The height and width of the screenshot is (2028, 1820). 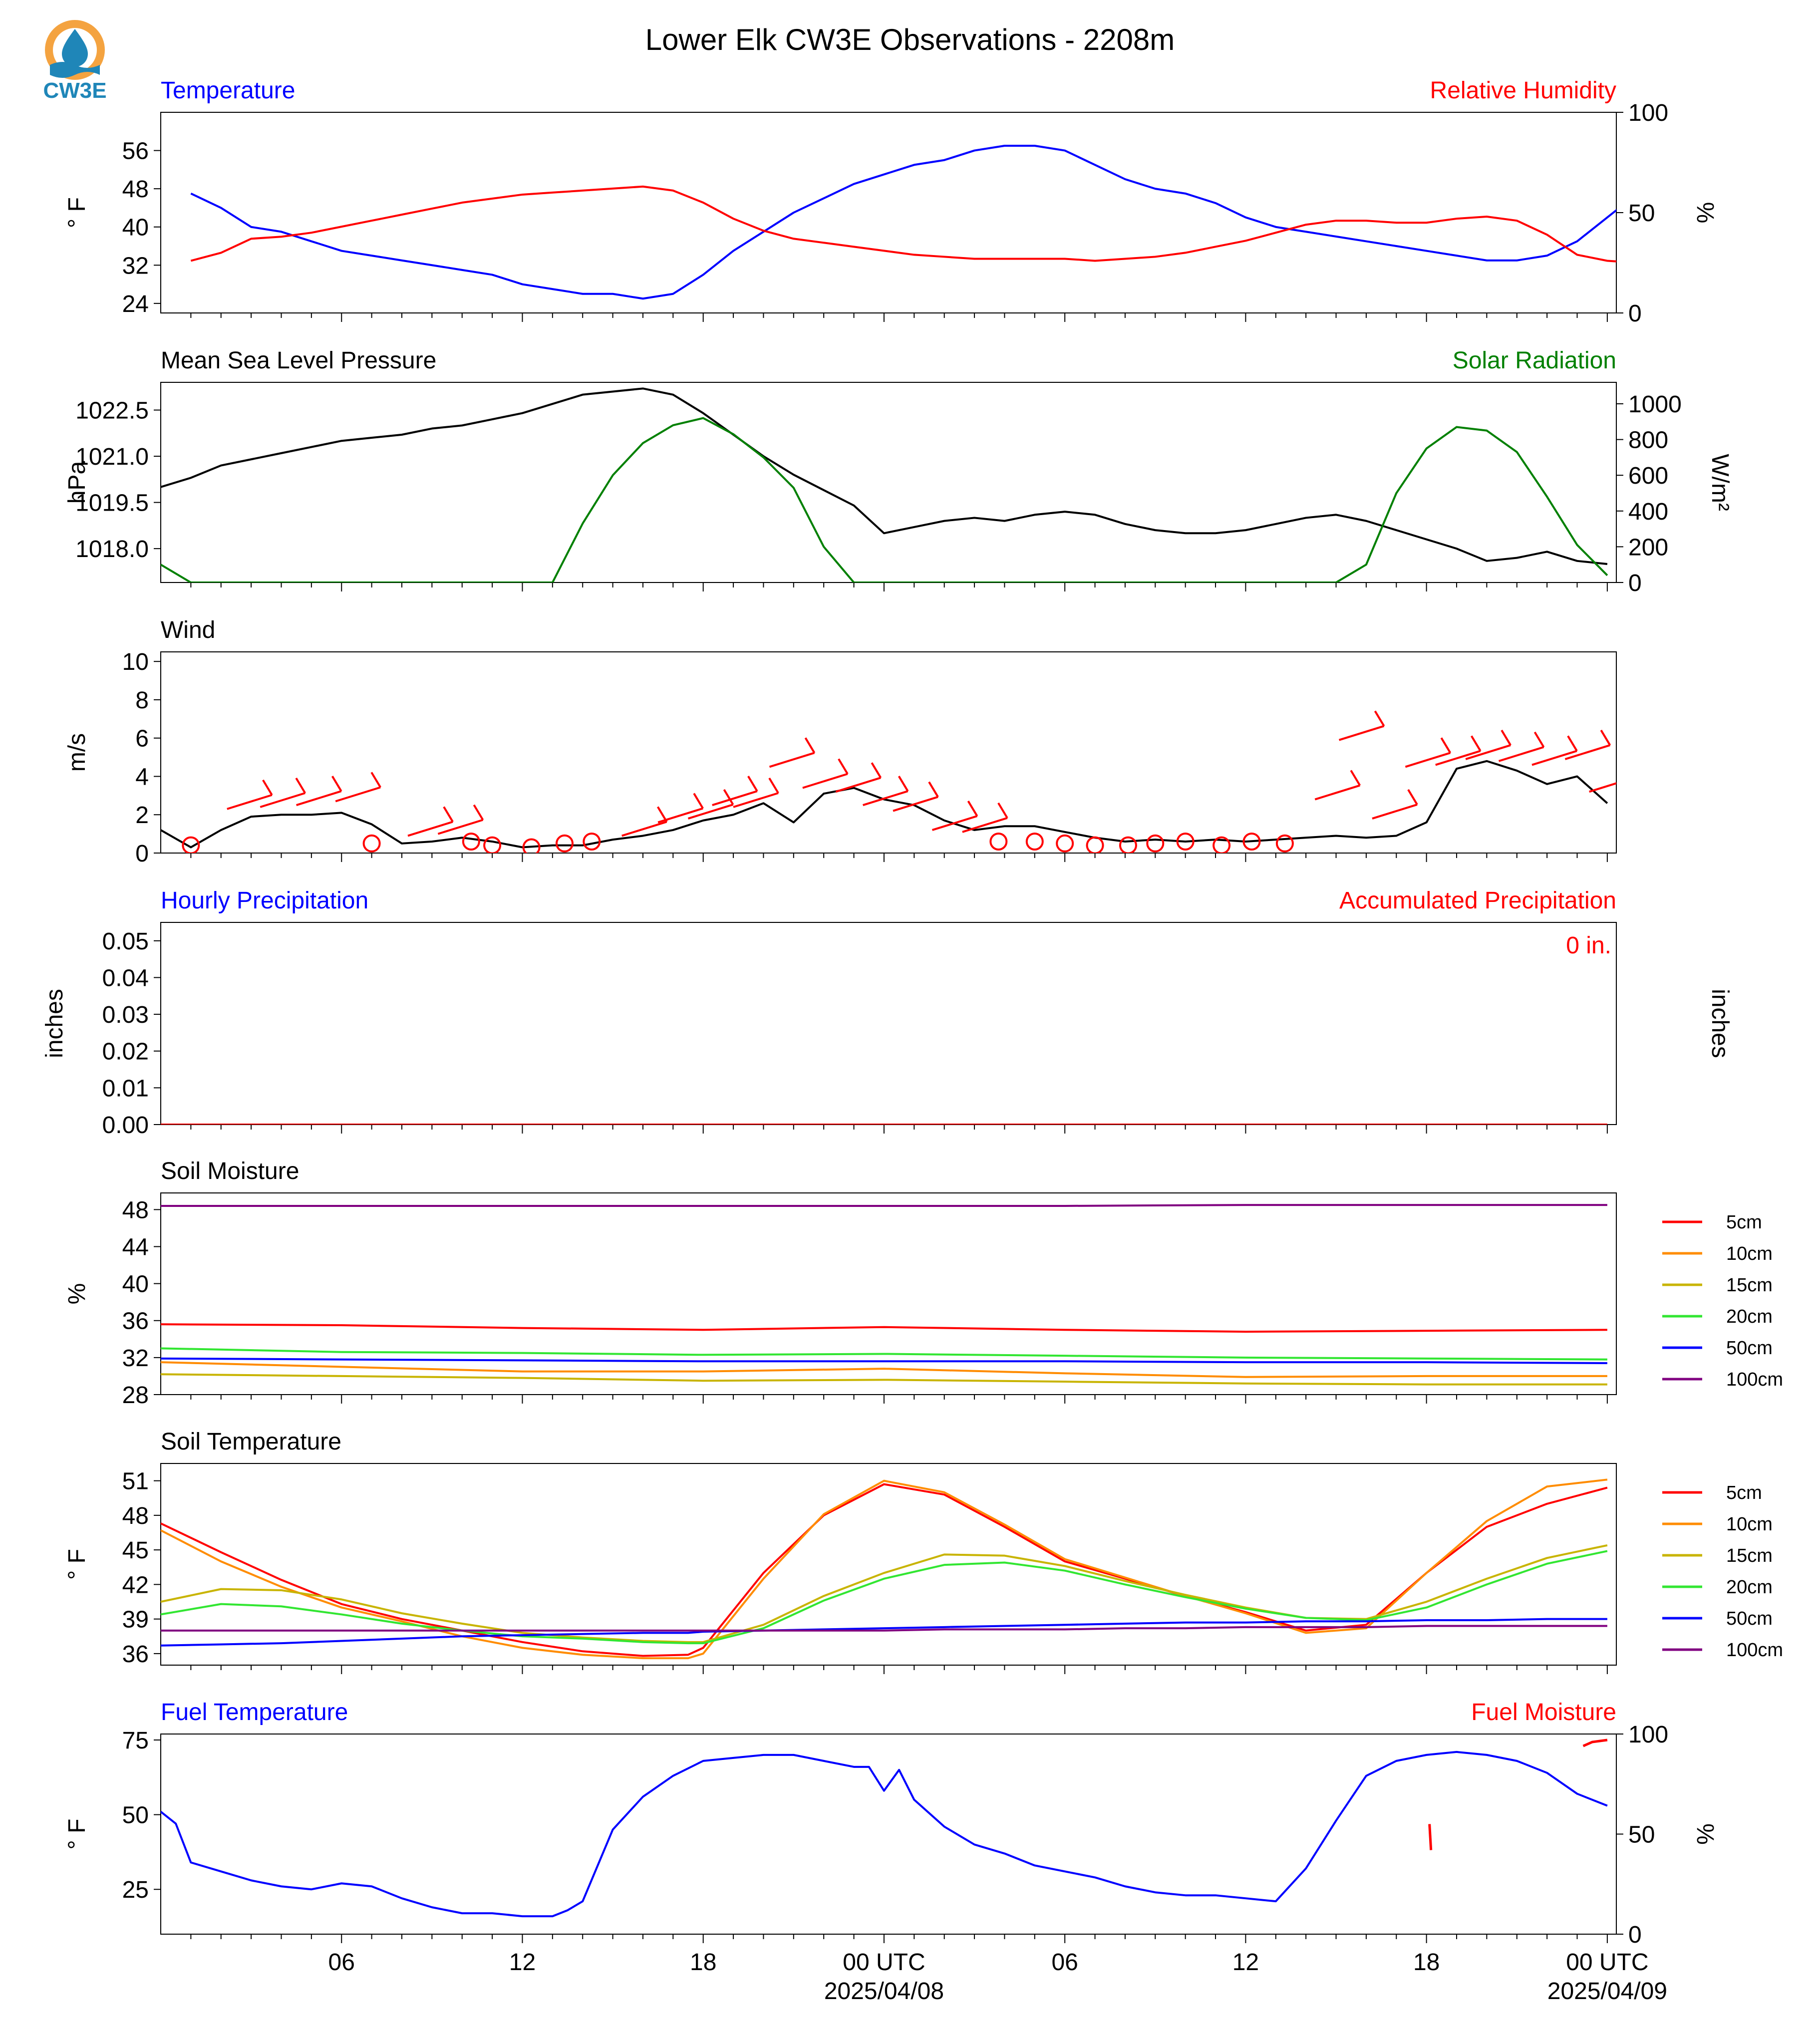 What do you see at coordinates (54, 1023) in the screenshot?
I see `y-axis-label-left: inches` at bounding box center [54, 1023].